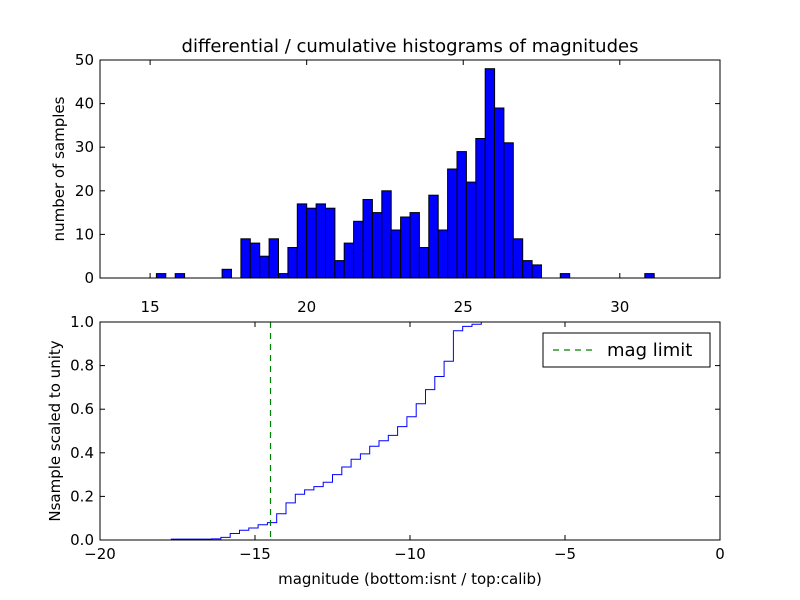 This screenshot has height=600, width=800. Describe the element at coordinates (84, 234) in the screenshot. I see `y-tick-label: 10` at that location.